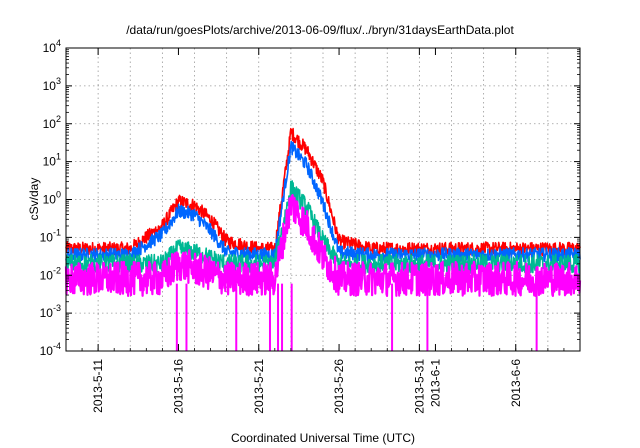 The image size is (640, 448). I want to click on y-tick-label: 10⁻¹, so click(50, 235).